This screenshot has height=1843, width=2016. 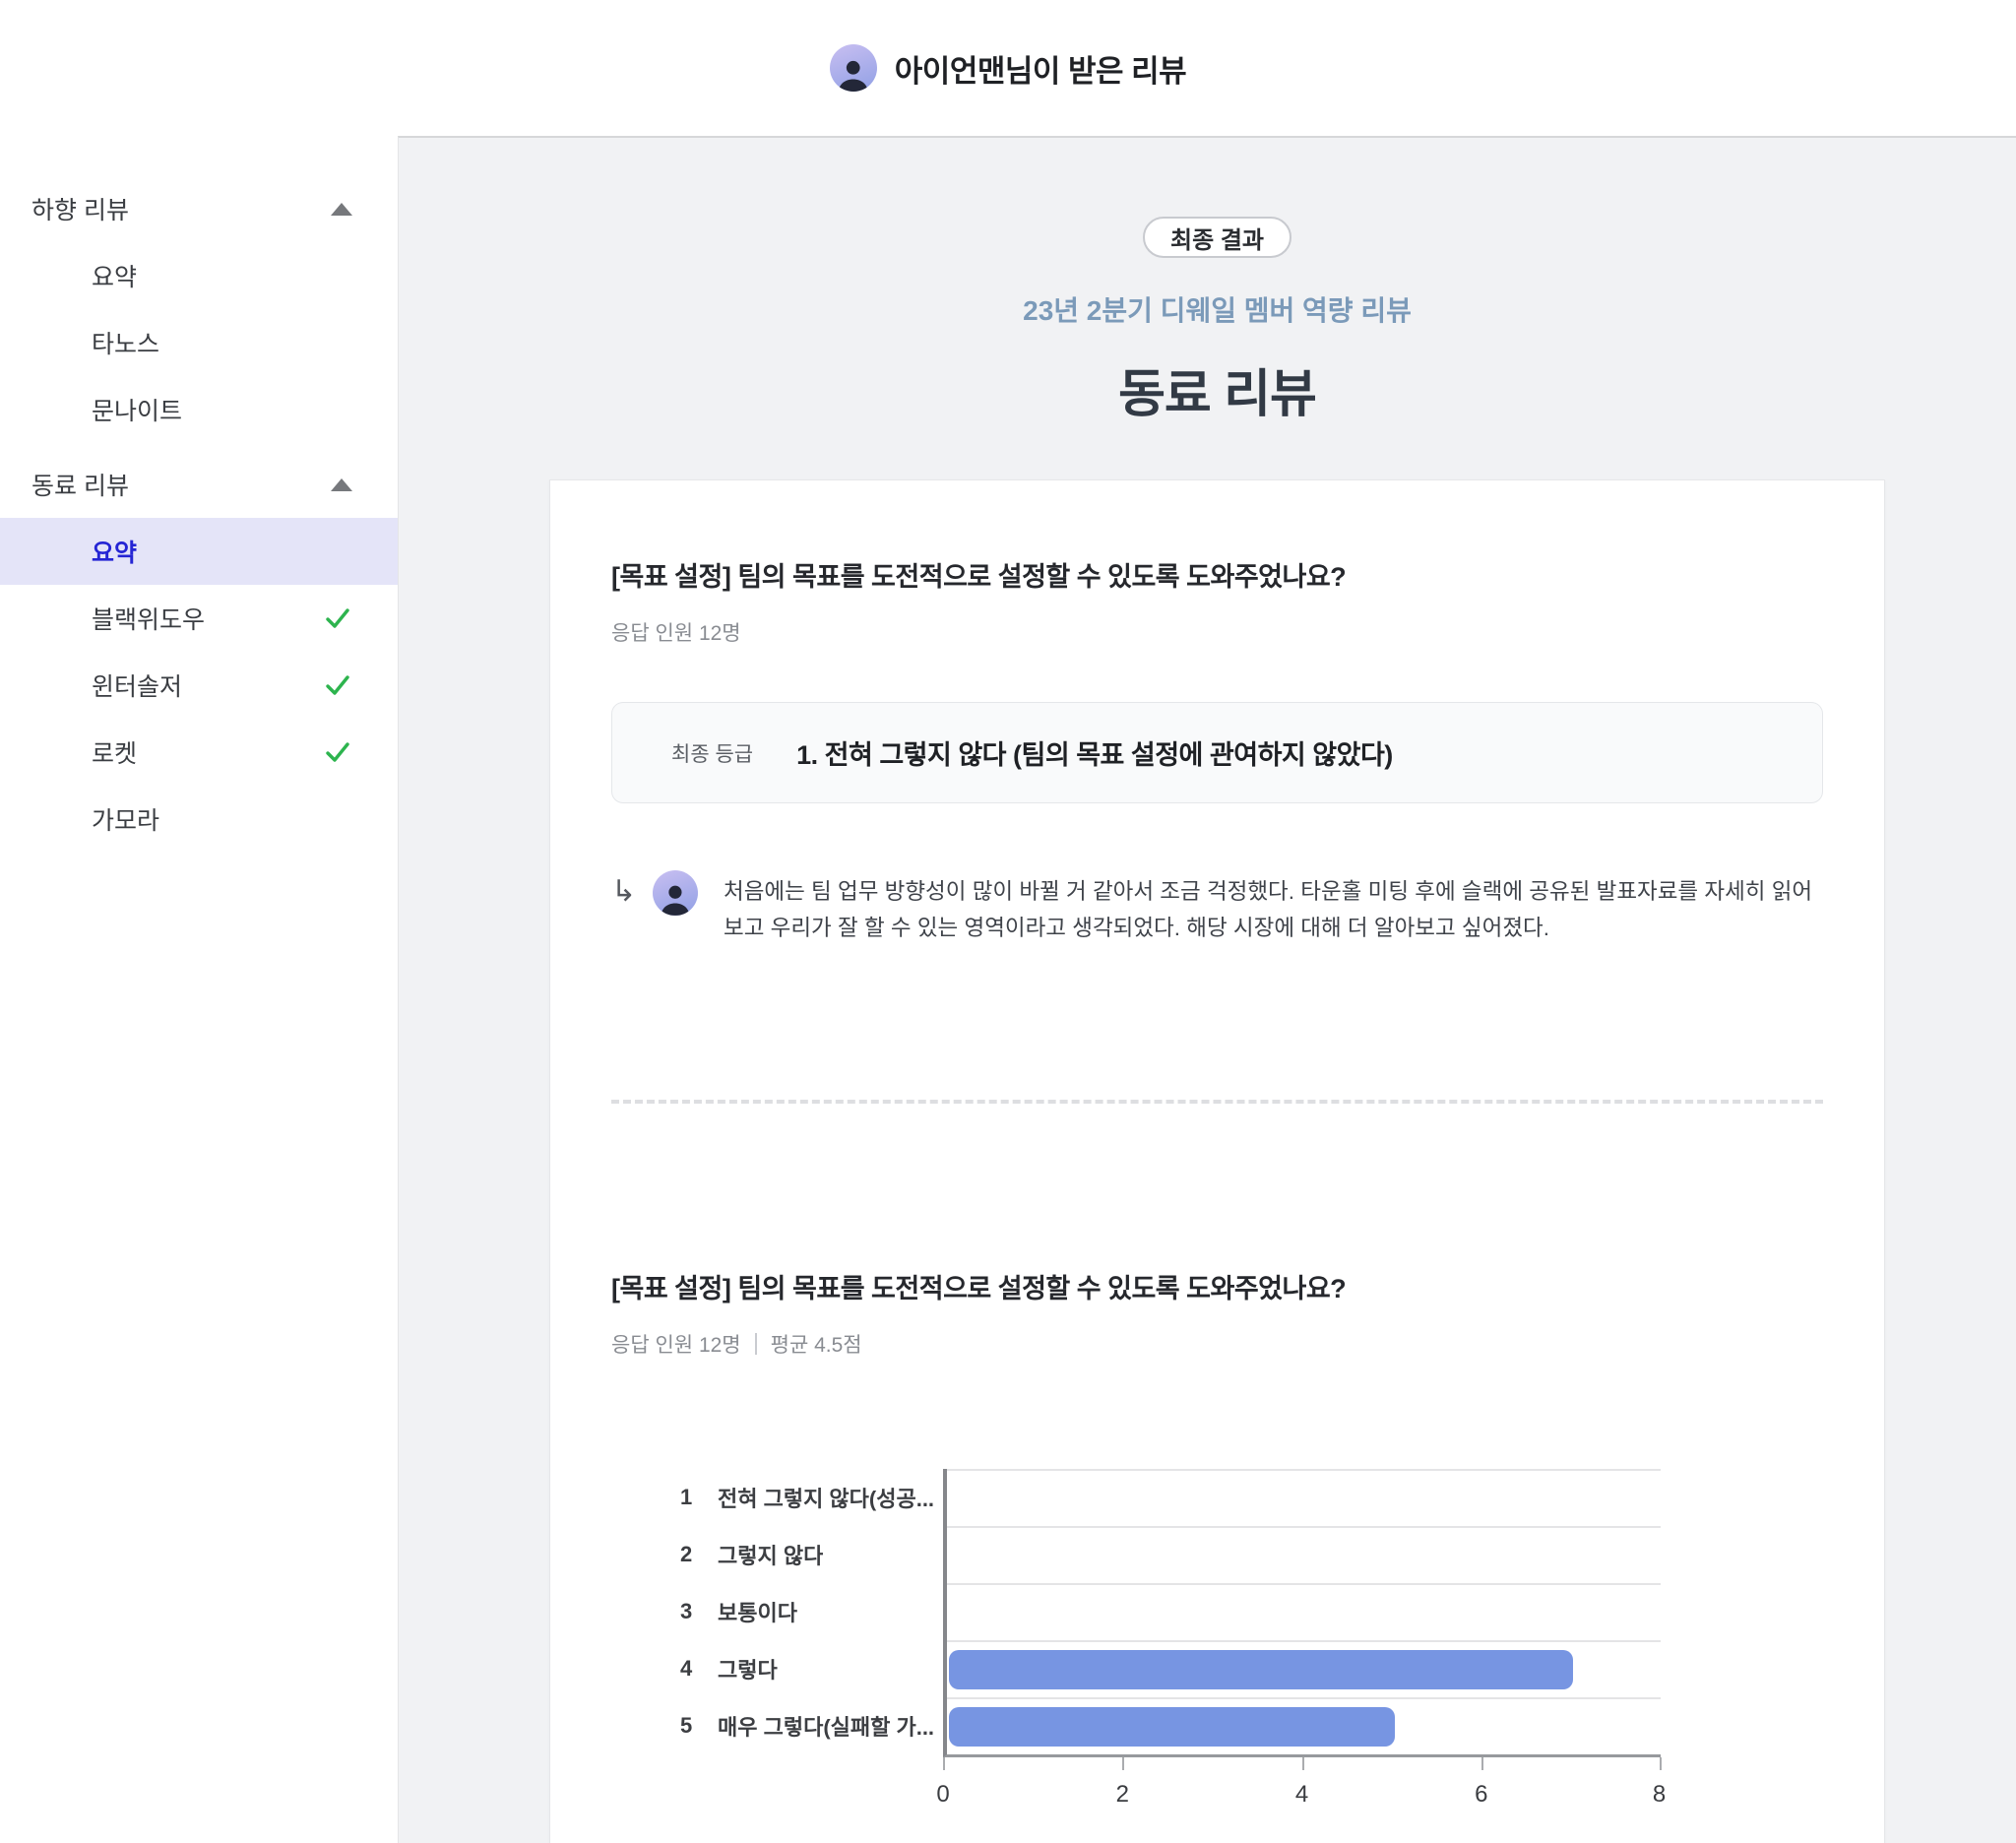 I want to click on sidebar-section-downward-review: 하향 리뷰, so click(x=199, y=208).